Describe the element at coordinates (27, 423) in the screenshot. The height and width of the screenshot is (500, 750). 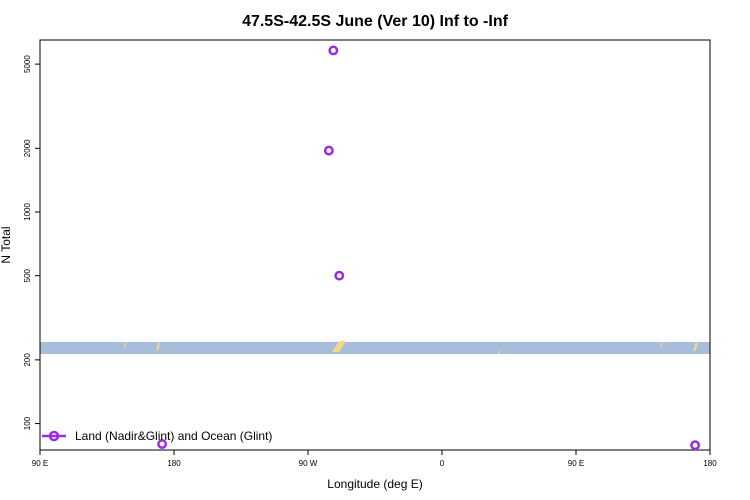
I see `y-tick-label: 100` at that location.